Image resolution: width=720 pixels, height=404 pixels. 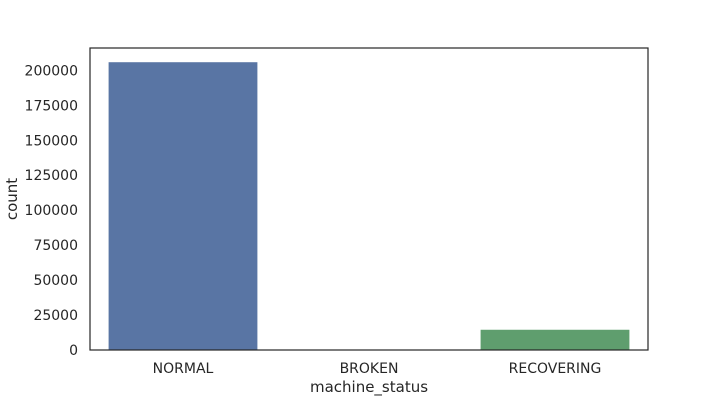 I want to click on y-tick-label: 175000, so click(x=51, y=106).